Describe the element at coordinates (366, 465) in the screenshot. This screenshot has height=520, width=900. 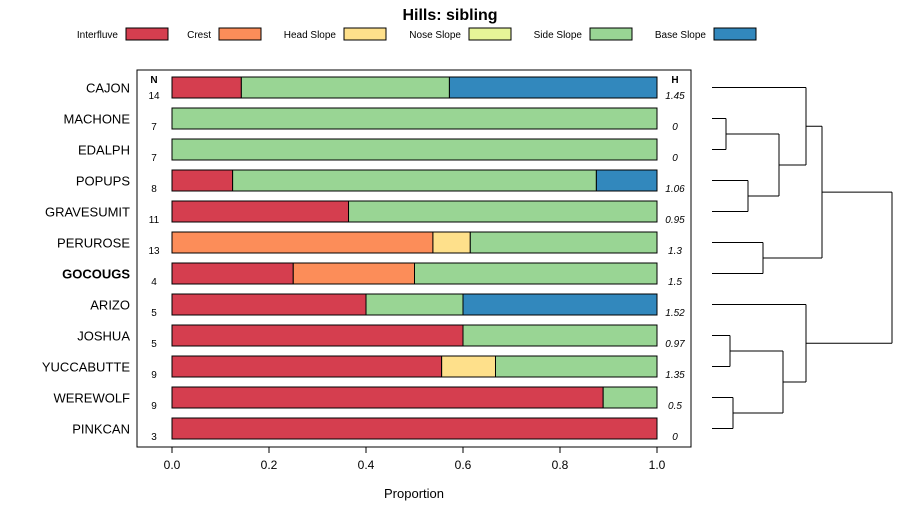
I see `x-tick-label: 0.4` at that location.